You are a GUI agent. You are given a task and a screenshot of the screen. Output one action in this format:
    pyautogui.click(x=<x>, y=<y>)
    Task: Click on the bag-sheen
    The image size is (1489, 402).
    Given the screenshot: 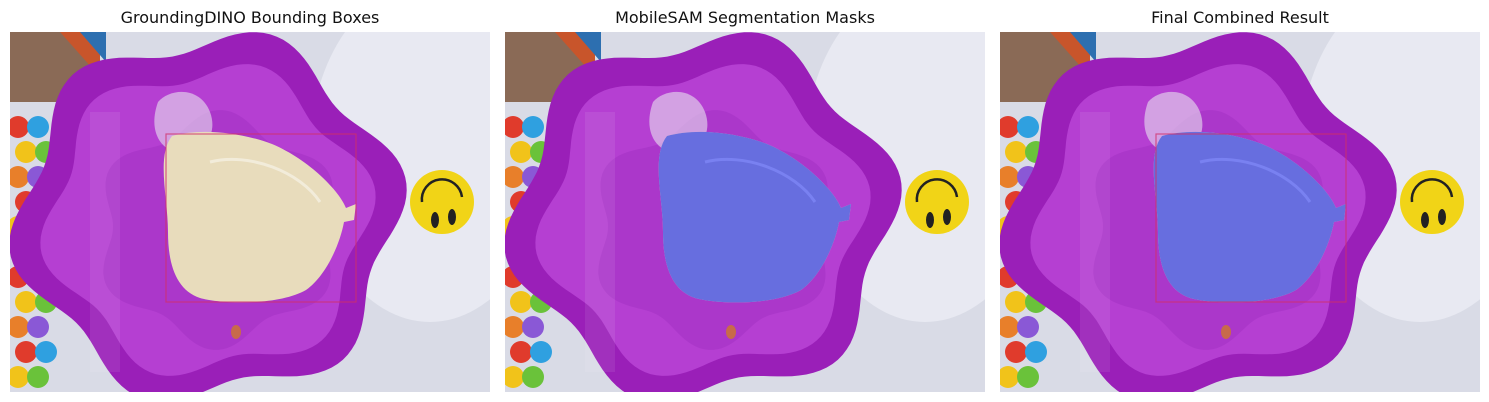 What is the action you would take?
    pyautogui.click(x=265, y=180)
    